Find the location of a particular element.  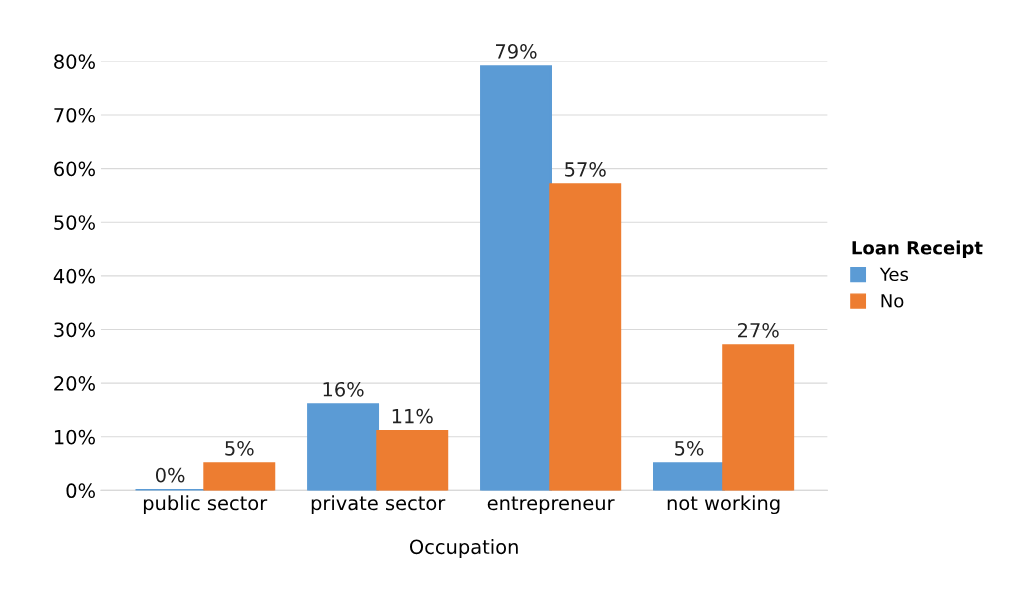

legend-title: Loan Receipt is located at coordinates (917, 249).